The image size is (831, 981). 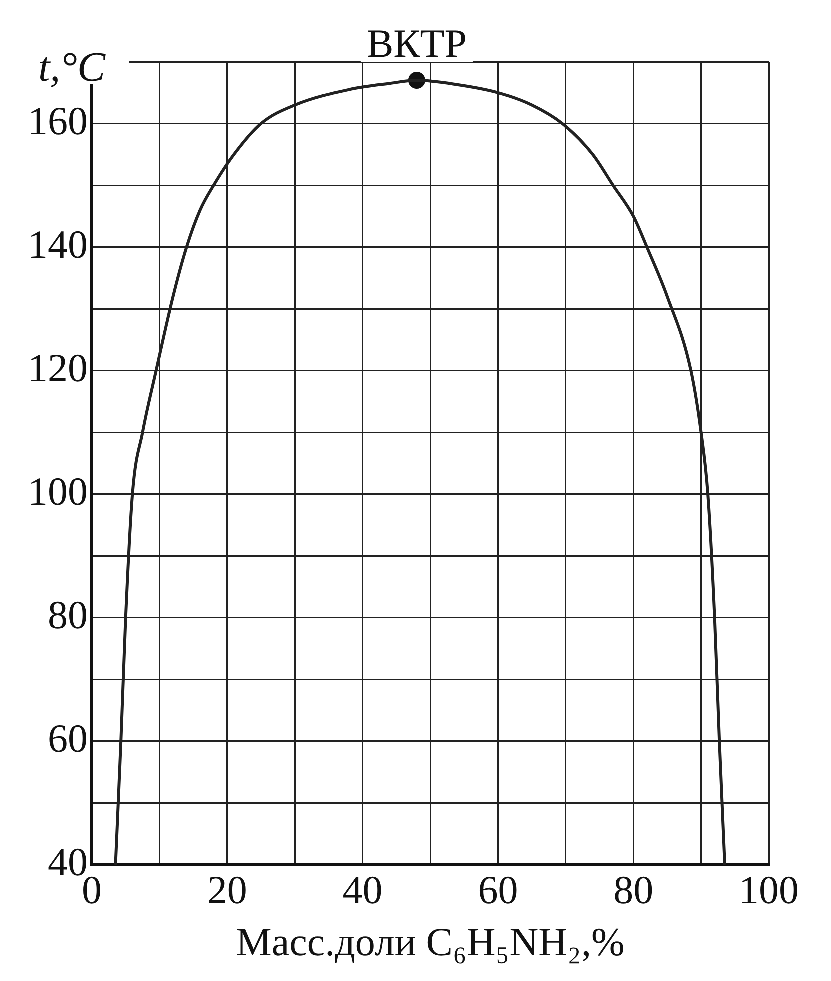 I want to click on x-tick-label: 20, so click(x=227, y=890).